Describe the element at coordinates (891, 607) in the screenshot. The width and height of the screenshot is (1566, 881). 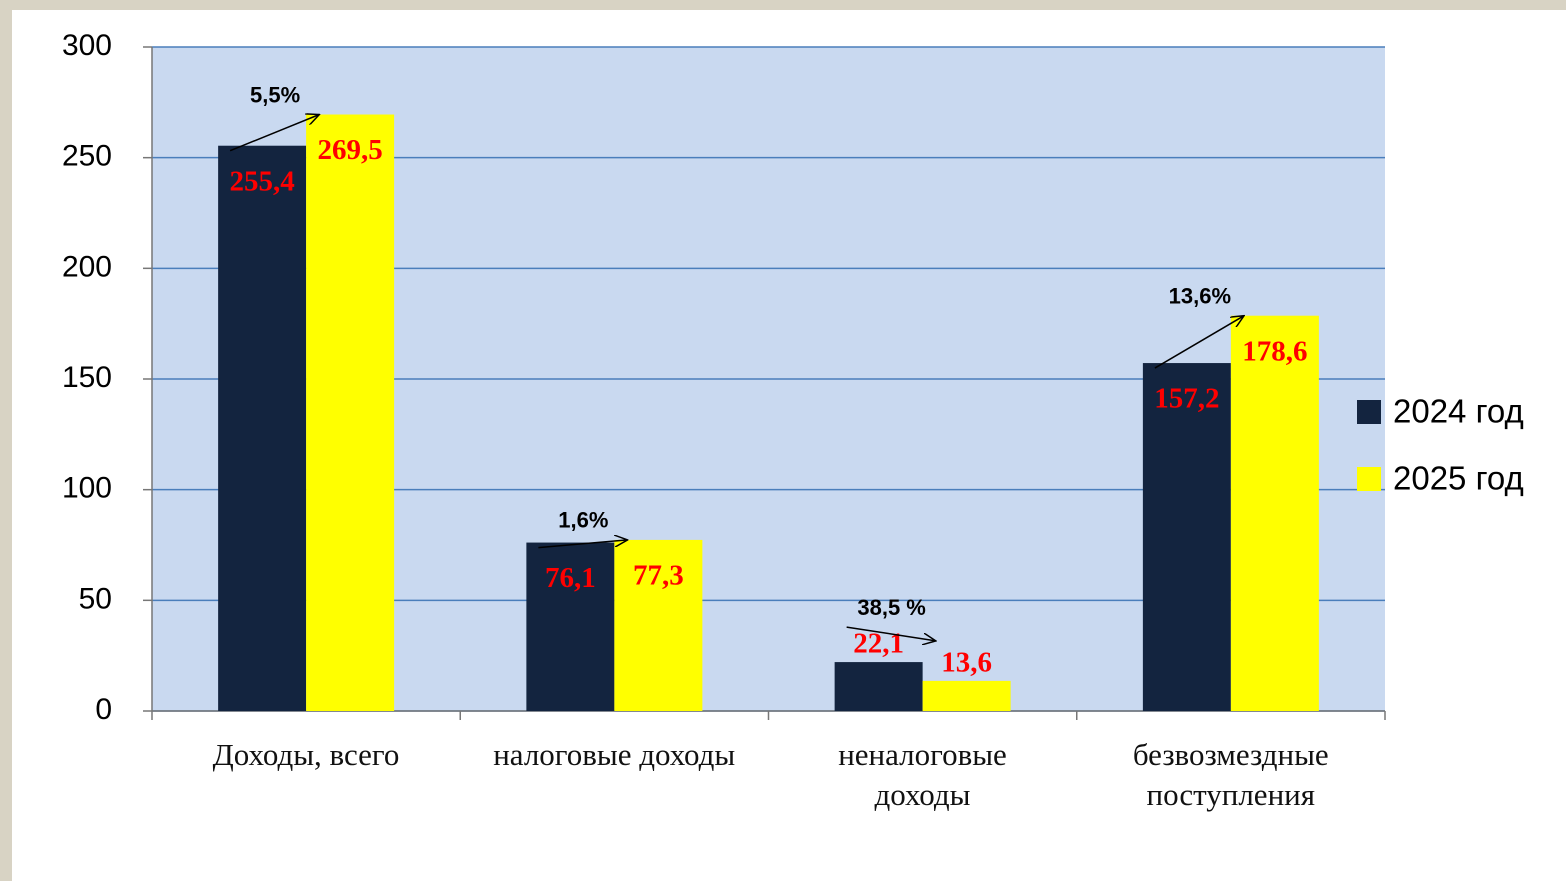
I see `annotation: 38,5 %` at that location.